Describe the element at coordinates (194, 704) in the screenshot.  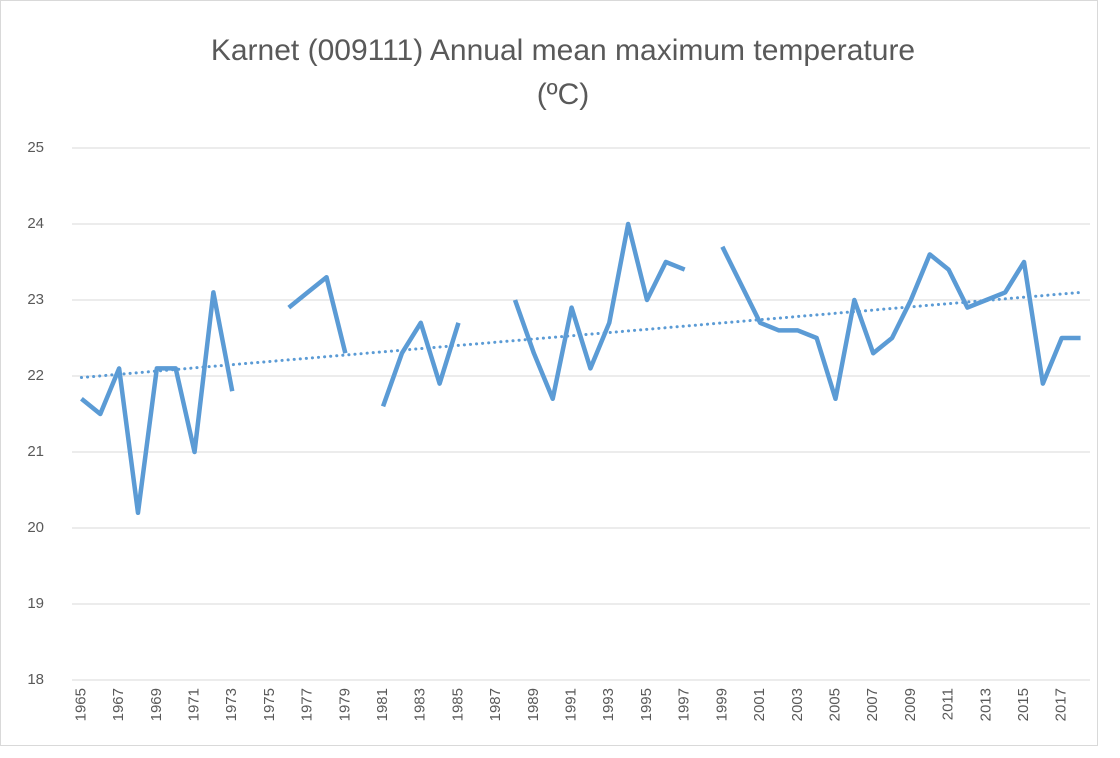
I see `x-tick-label: 1971` at that location.